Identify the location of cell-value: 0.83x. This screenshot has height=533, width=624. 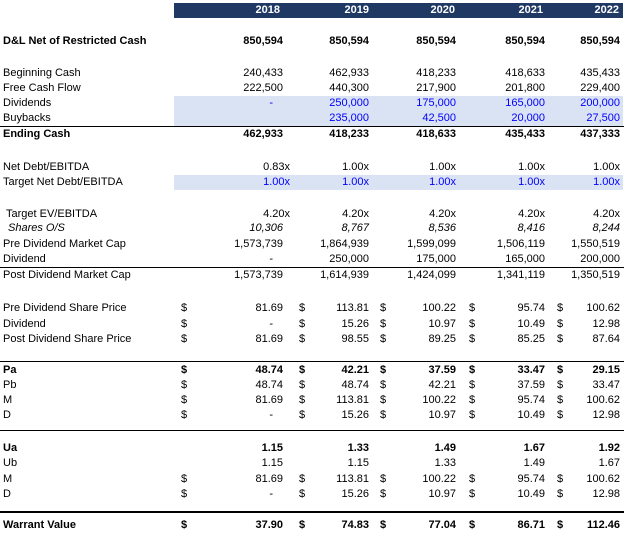
(276, 167).